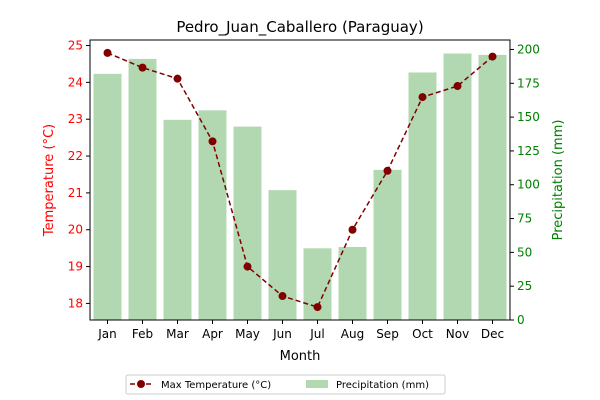 The image size is (600, 400). Describe the element at coordinates (382, 385) in the screenshot. I see `legend-entry-precipitation: Precipitation (mm)` at that location.